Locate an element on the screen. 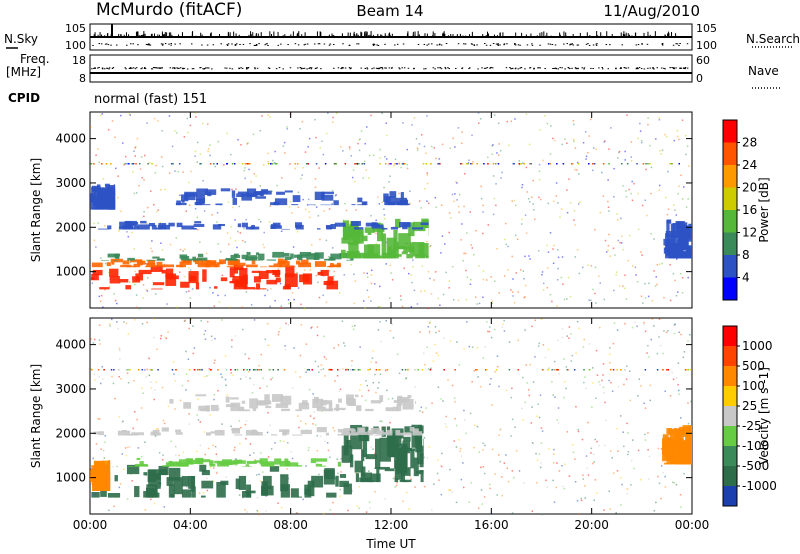  cpid-label: CPID is located at coordinates (24, 98).